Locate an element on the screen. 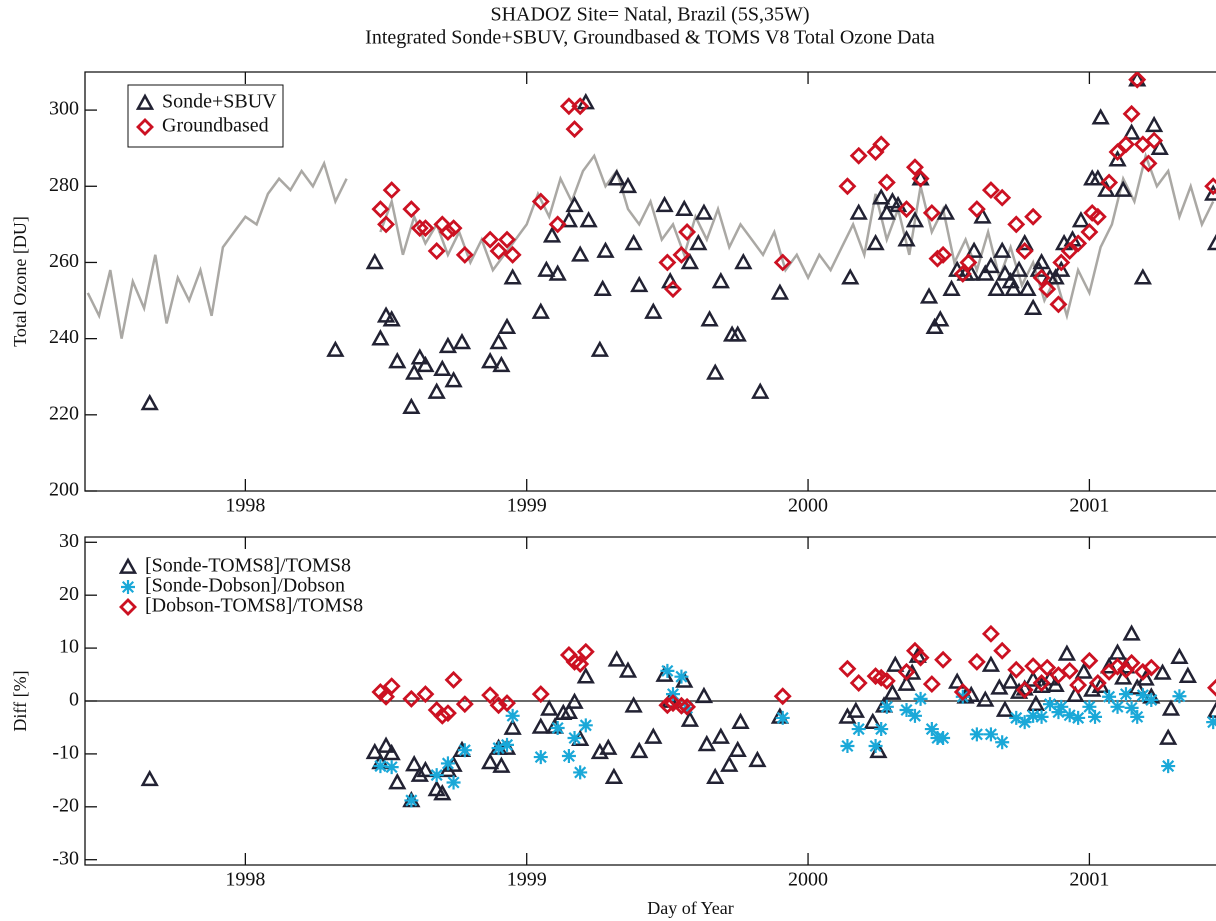  y-tick-label: -10 is located at coordinates (65, 752).